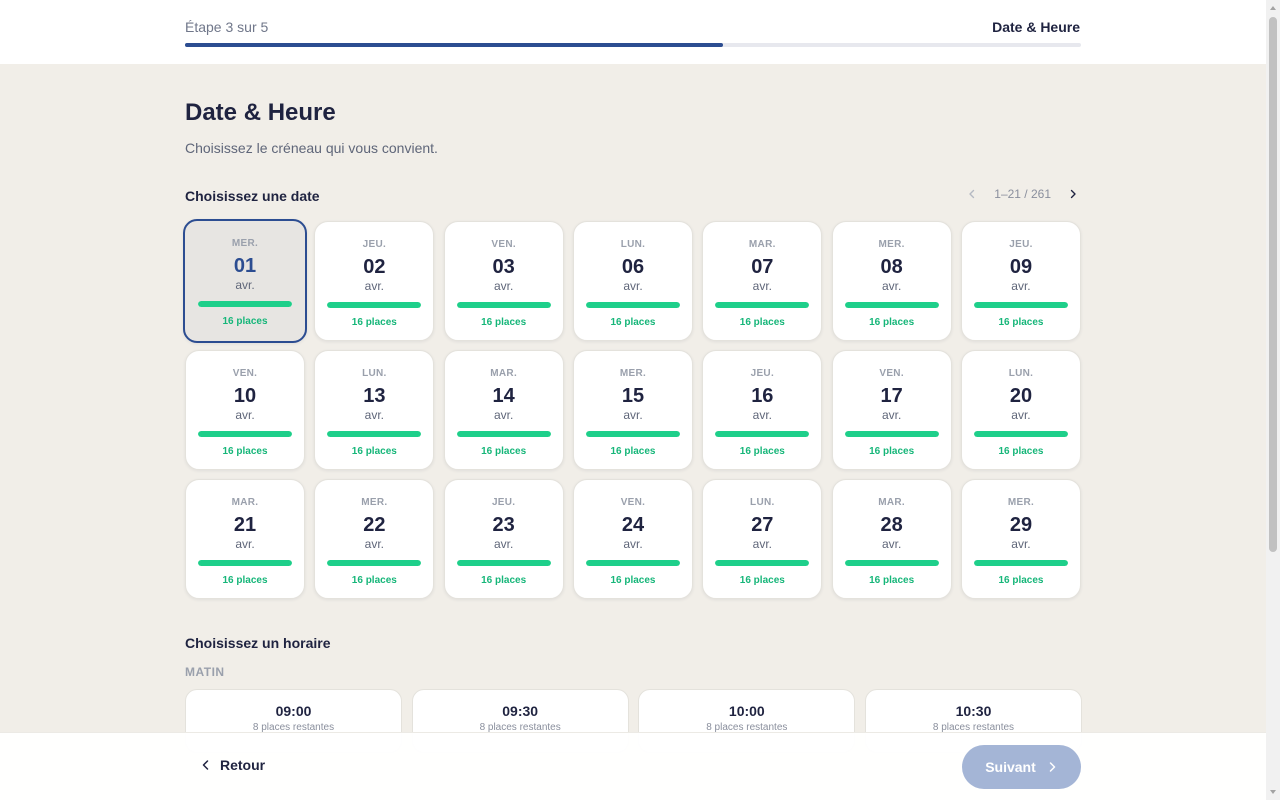 This screenshot has width=1280, height=800. I want to click on date-card: VEN. 10 avr. 16 places, so click(245, 410).